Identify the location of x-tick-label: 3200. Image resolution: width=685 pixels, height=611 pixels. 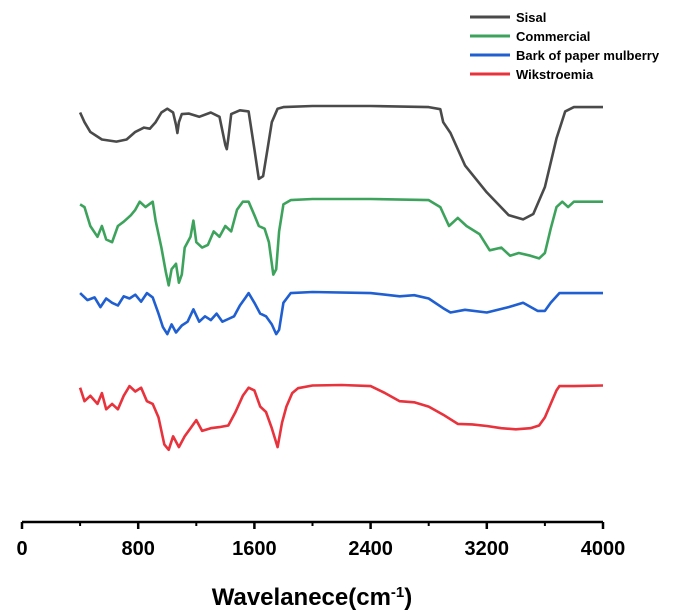
(487, 549).